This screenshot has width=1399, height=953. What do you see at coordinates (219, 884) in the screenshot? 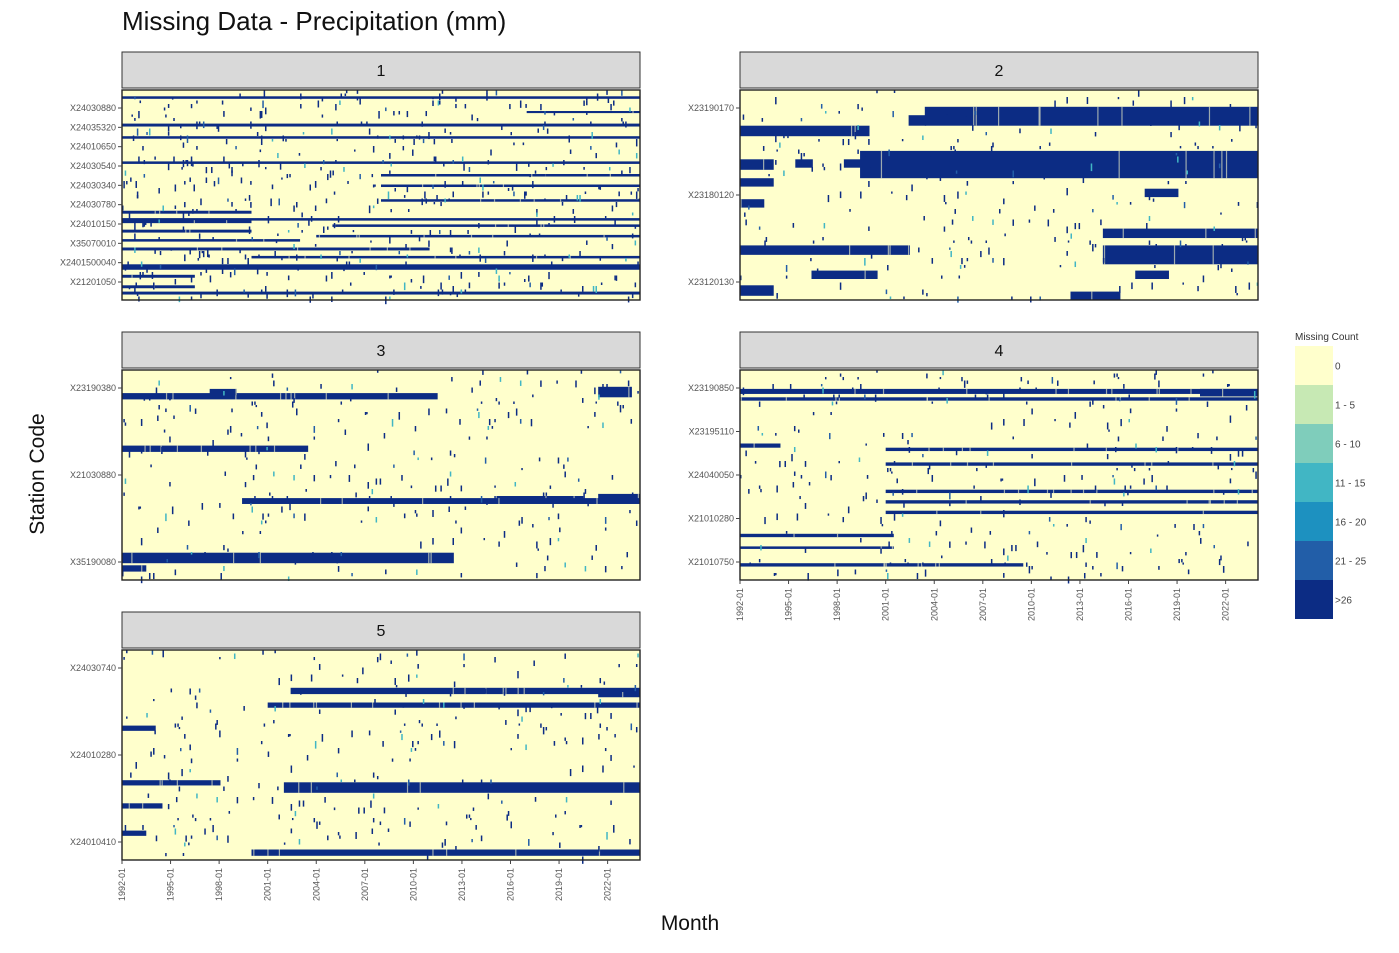
I see `x-tick-label: 1998-01` at bounding box center [219, 884].